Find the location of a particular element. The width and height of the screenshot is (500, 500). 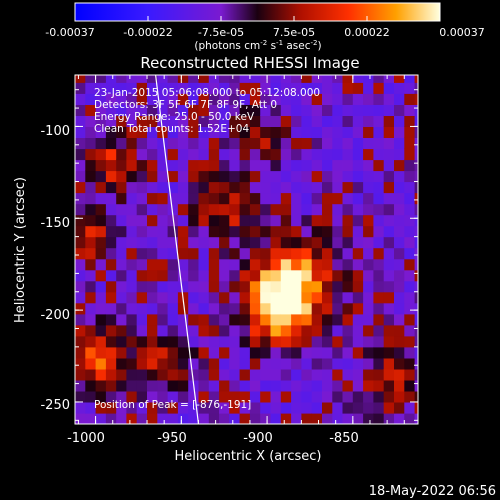

x-tick-label: -850 is located at coordinates (344, 438).